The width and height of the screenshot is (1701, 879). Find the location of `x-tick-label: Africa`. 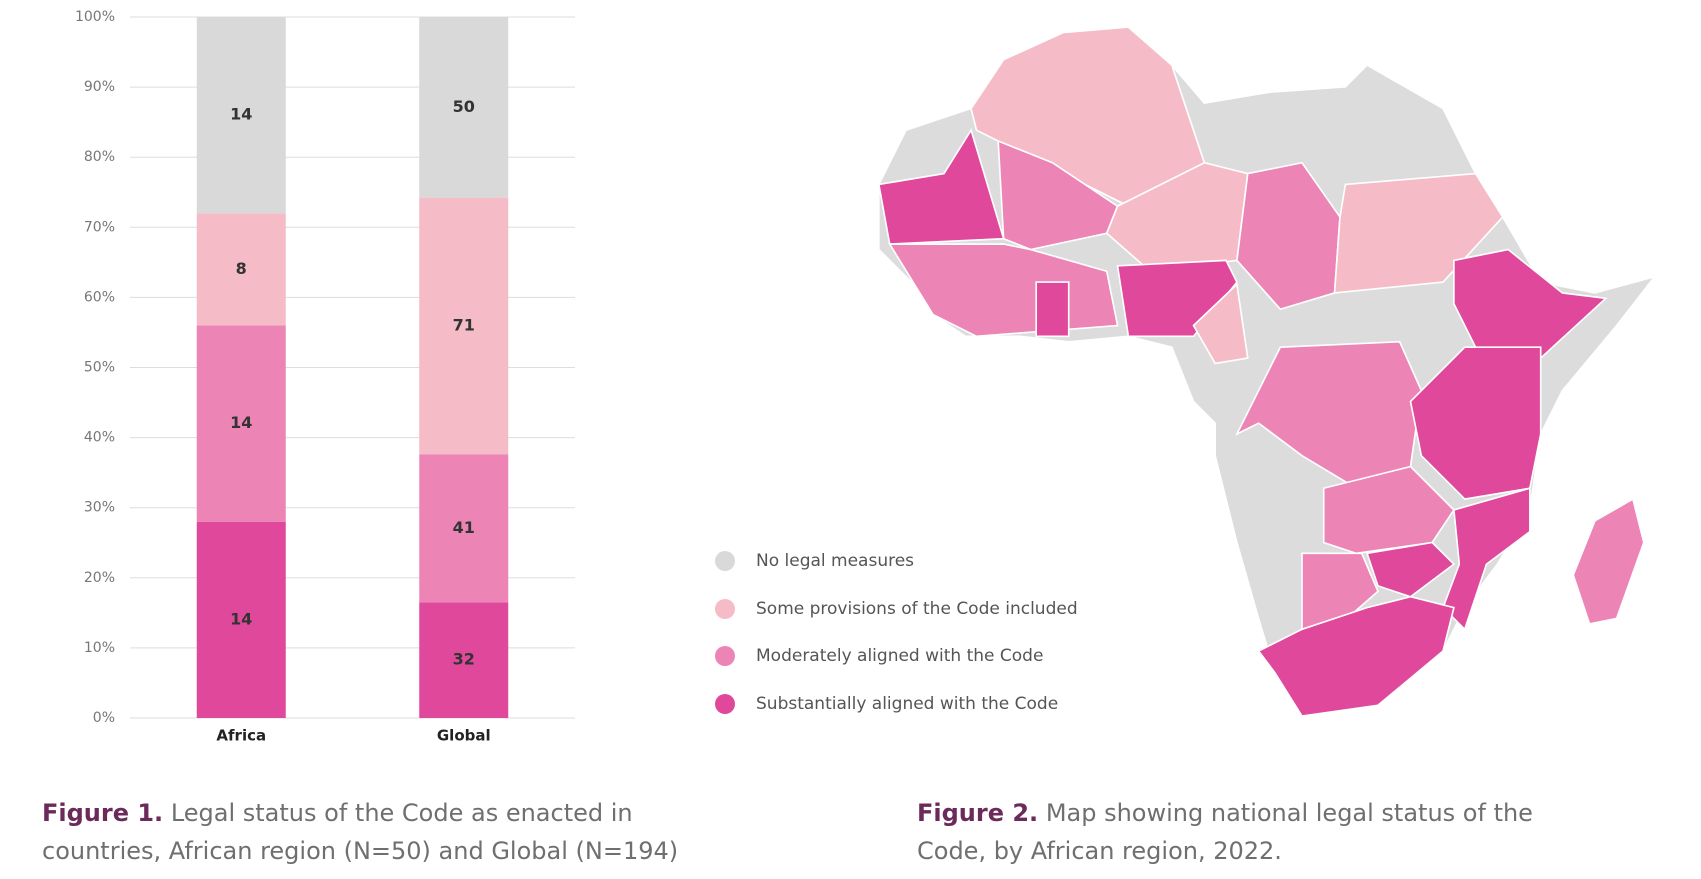

x-tick-label: Africa is located at coordinates (241, 736).